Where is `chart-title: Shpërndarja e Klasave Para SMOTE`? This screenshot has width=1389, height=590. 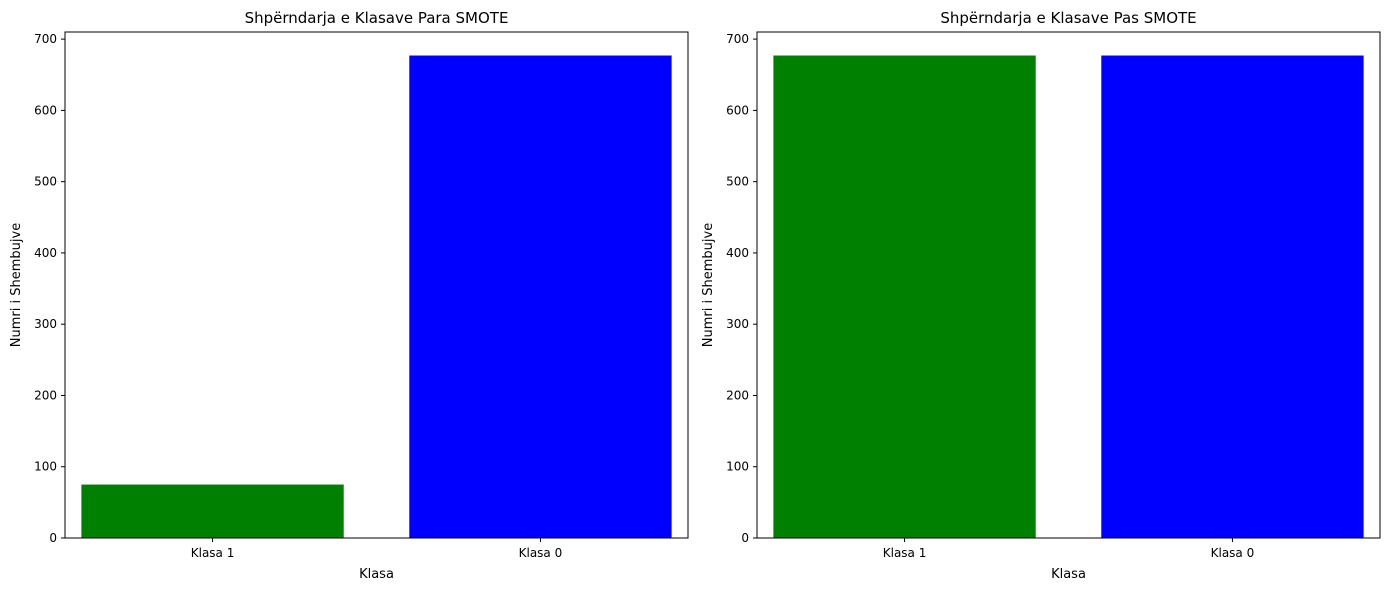 chart-title: Shpërndarja e Klasave Para SMOTE is located at coordinates (377, 18).